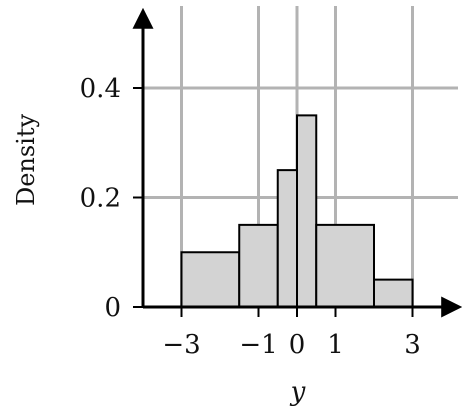  I want to click on x-tick-label: −1, so click(258, 345).